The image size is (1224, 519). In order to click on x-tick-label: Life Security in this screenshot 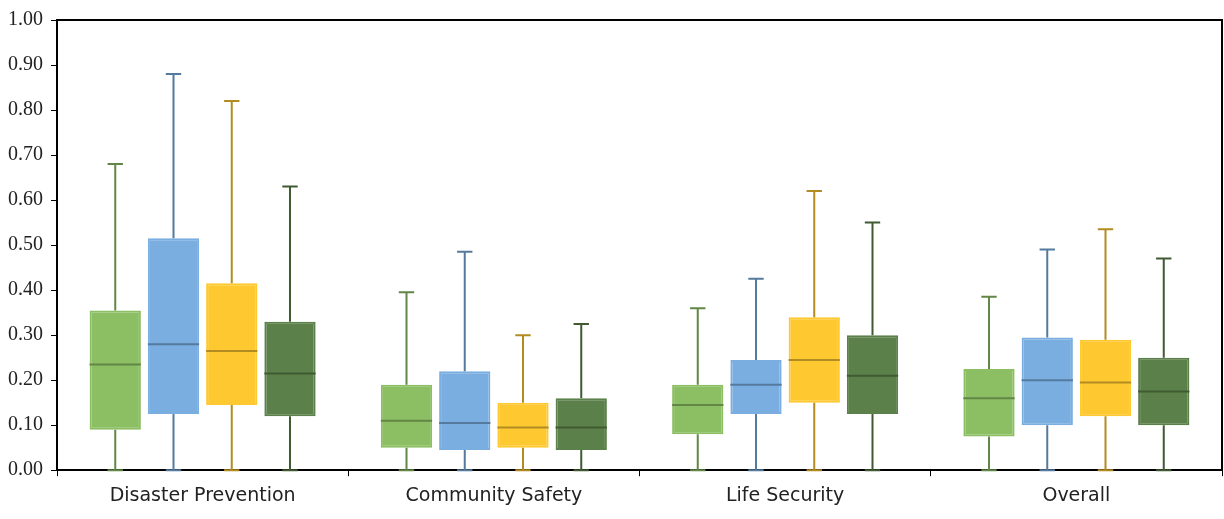, I will do `click(785, 493)`.